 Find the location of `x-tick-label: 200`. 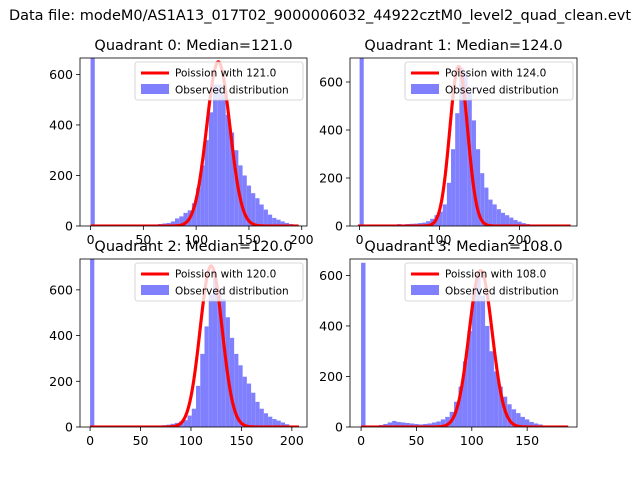

x-tick-label: 200 is located at coordinates (302, 239).